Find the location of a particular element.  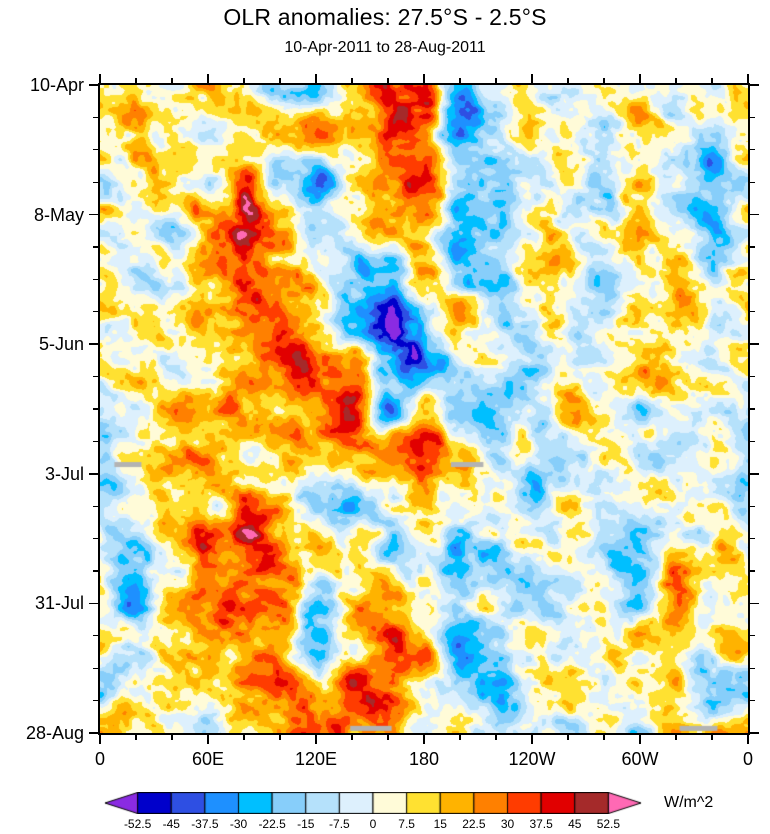

colorbar-tick-label: -30 is located at coordinates (238, 824).